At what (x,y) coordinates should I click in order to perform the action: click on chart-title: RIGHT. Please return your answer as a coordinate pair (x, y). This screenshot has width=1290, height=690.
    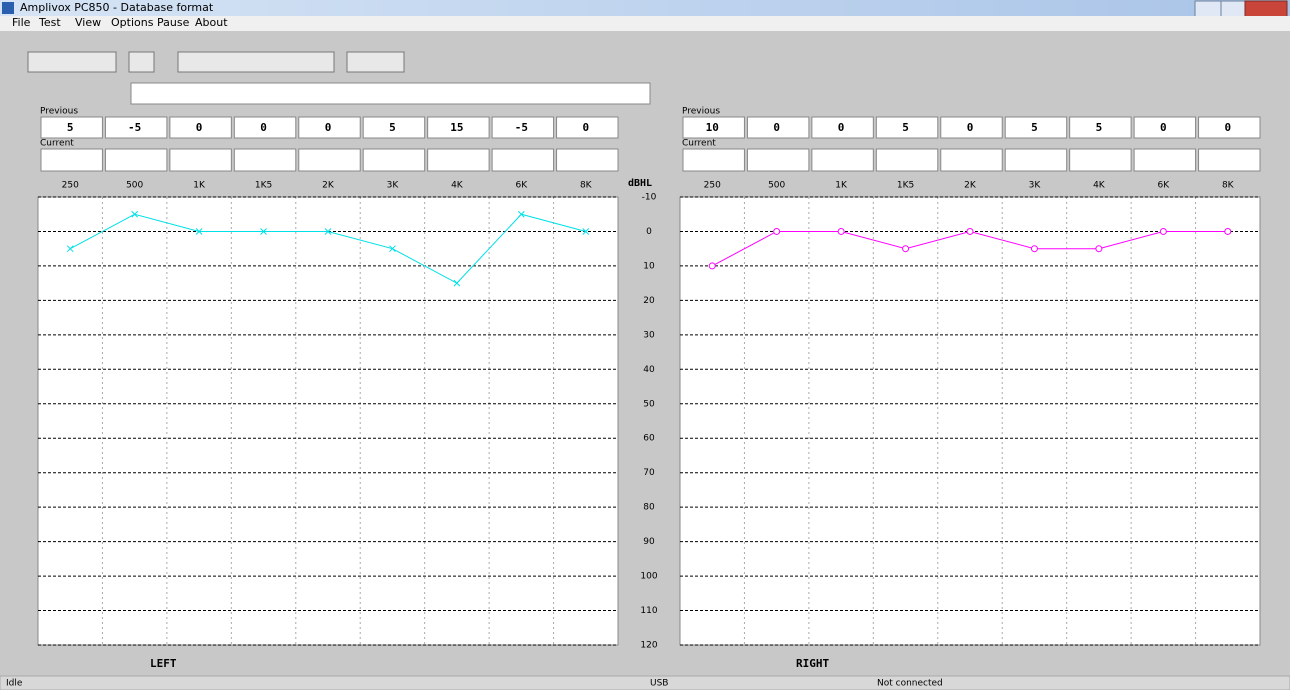
    Looking at the image, I should click on (812, 663).